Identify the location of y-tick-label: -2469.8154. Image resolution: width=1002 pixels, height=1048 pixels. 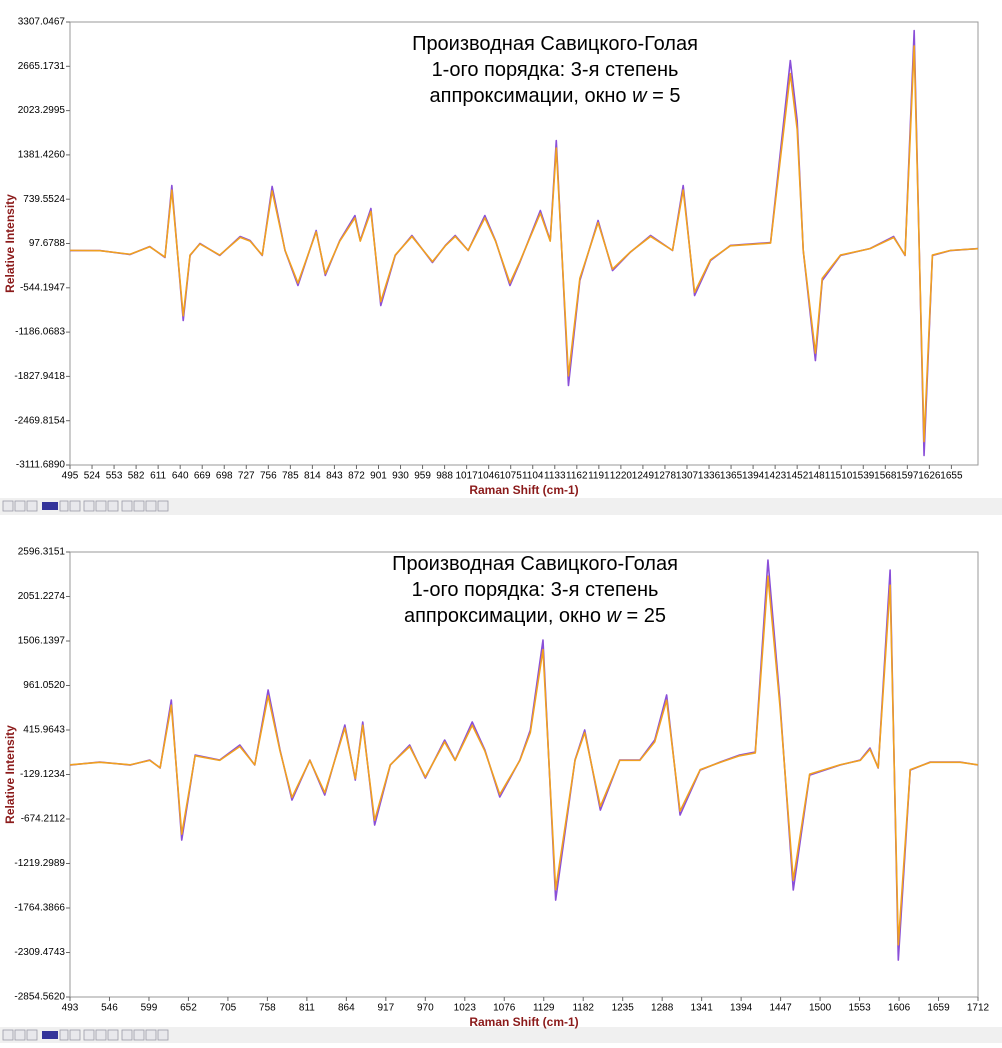
(39, 420).